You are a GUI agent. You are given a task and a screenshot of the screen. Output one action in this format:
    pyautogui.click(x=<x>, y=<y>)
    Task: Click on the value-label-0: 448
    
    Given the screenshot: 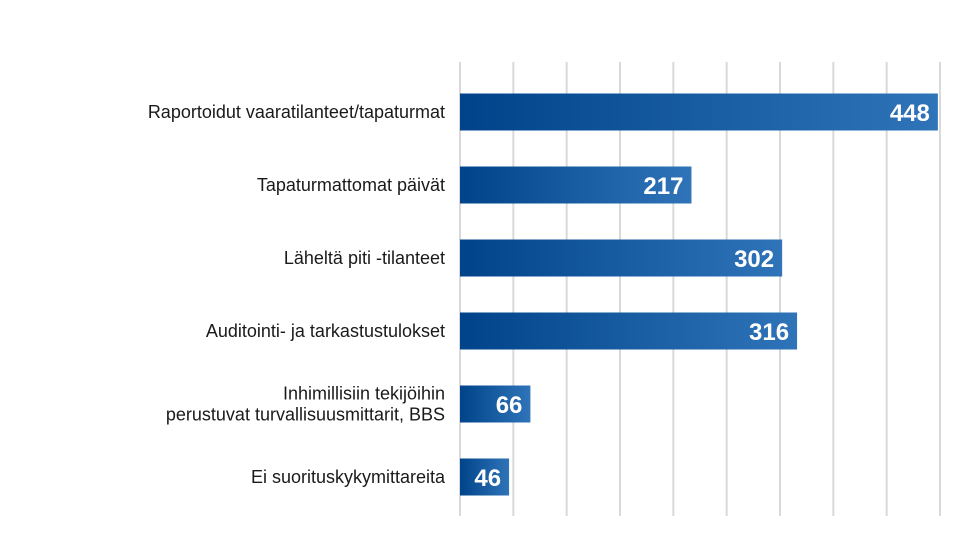 What is the action you would take?
    pyautogui.click(x=910, y=113)
    